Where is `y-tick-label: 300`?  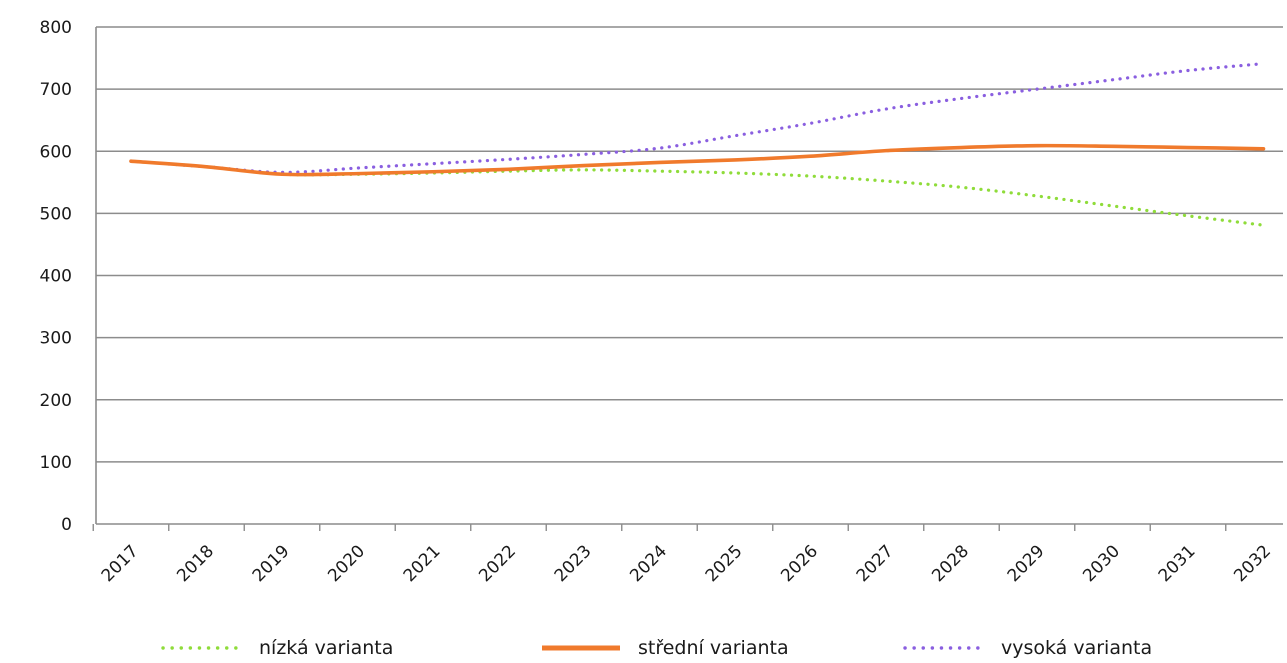
y-tick-label: 300 is located at coordinates (56, 339).